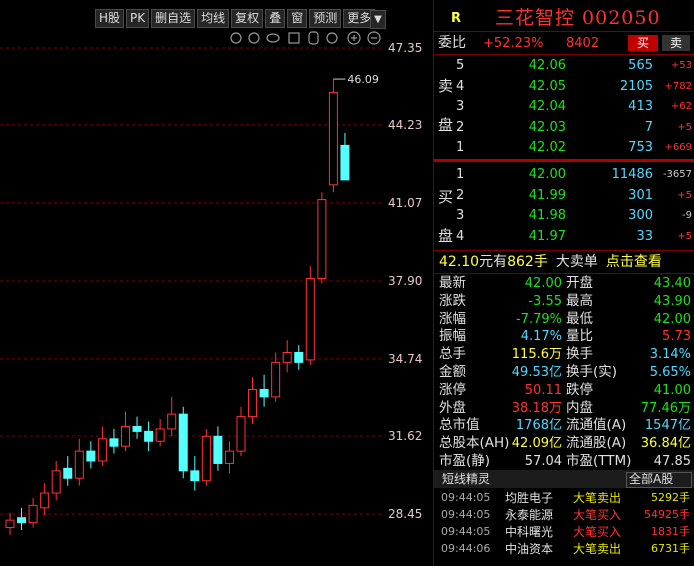  I want to click on change: +62, so click(681, 106).